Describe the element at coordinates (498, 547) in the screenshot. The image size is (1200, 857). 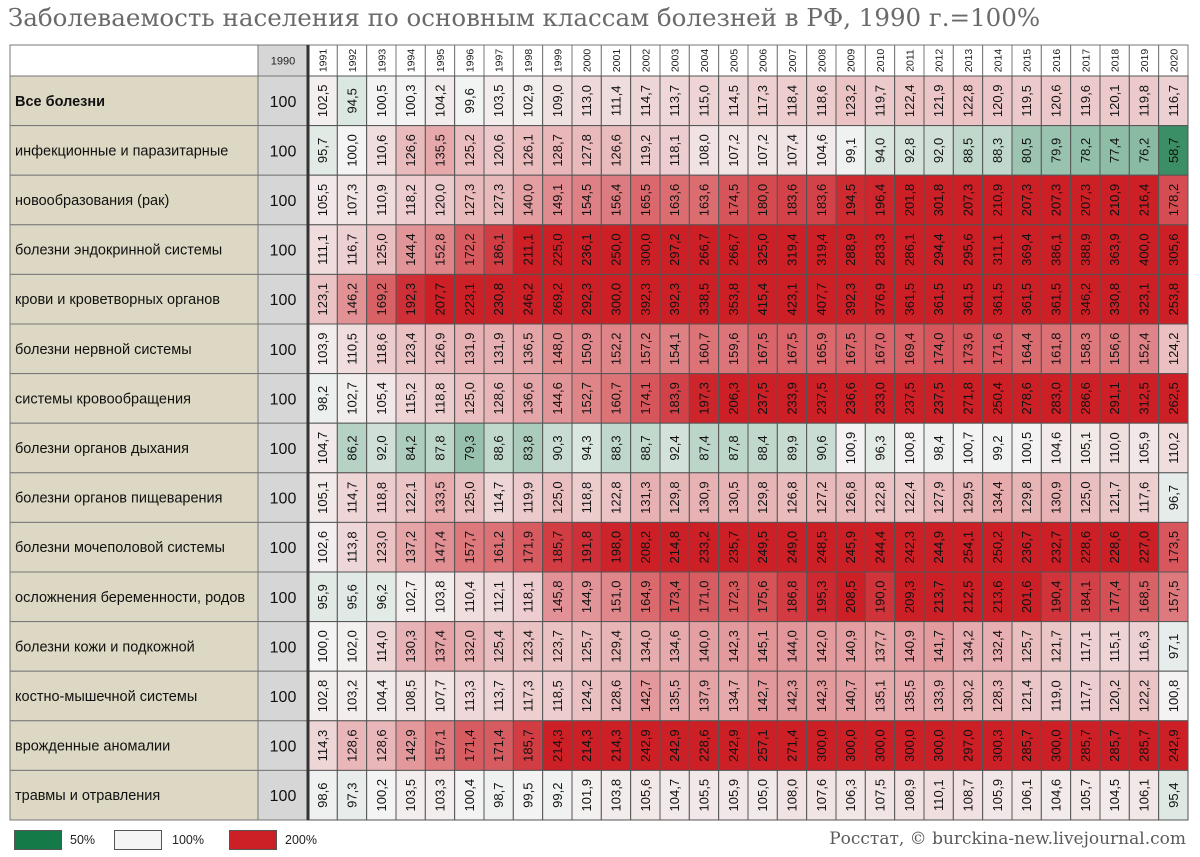
I see `cell-value-label: 161,2` at that location.